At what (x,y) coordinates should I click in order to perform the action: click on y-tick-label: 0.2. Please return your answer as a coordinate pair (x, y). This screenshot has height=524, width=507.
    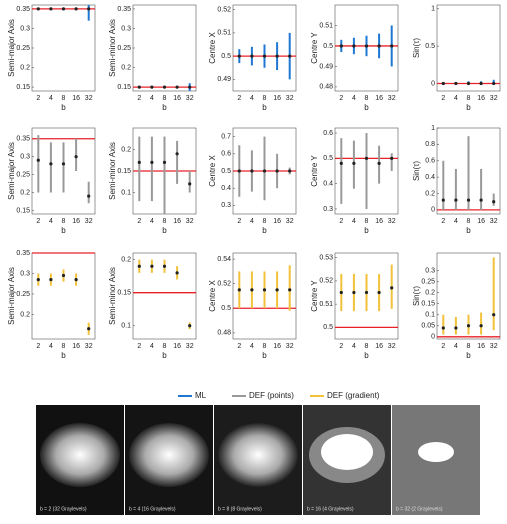
    Looking at the image, I should click on (25, 67).